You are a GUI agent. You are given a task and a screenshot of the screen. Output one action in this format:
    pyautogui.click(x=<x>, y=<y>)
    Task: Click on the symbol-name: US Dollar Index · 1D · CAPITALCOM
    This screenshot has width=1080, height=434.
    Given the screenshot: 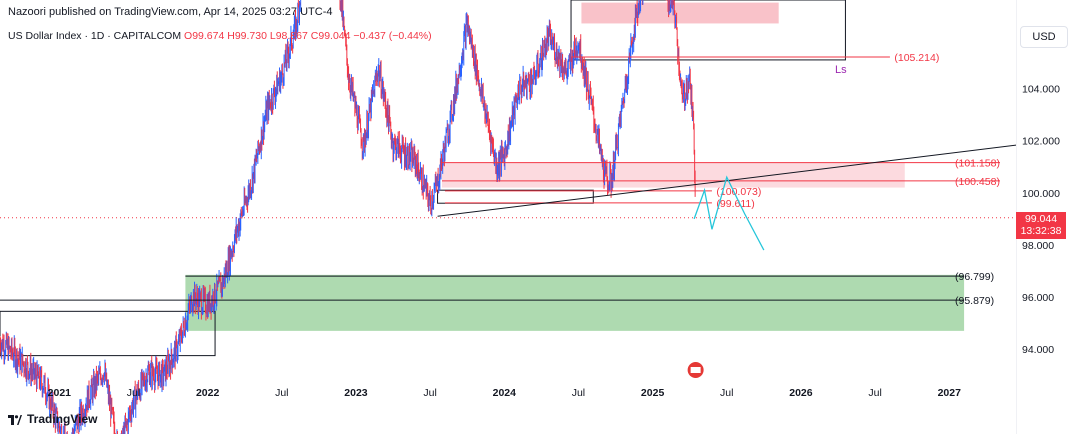 What is the action you would take?
    pyautogui.click(x=95, y=36)
    